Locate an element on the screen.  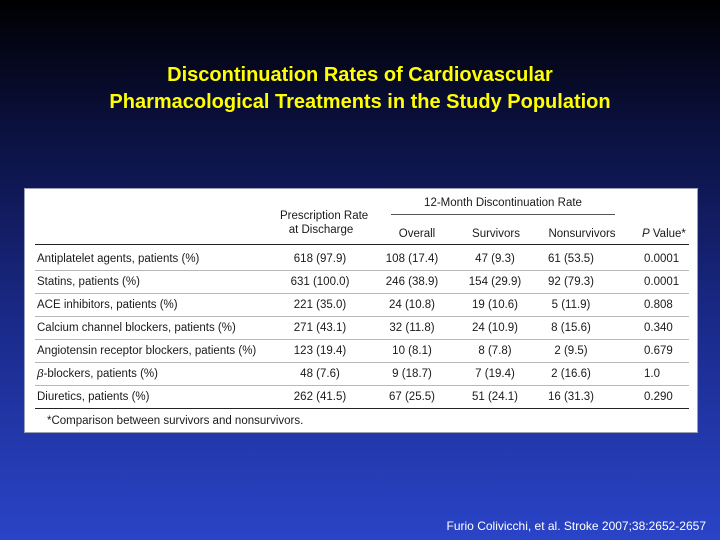
cell-prescription: 271 (43.1) is located at coordinates (320, 328).